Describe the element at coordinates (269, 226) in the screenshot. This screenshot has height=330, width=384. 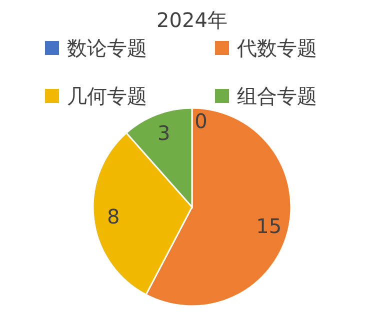
I see `data-label: 15` at that location.